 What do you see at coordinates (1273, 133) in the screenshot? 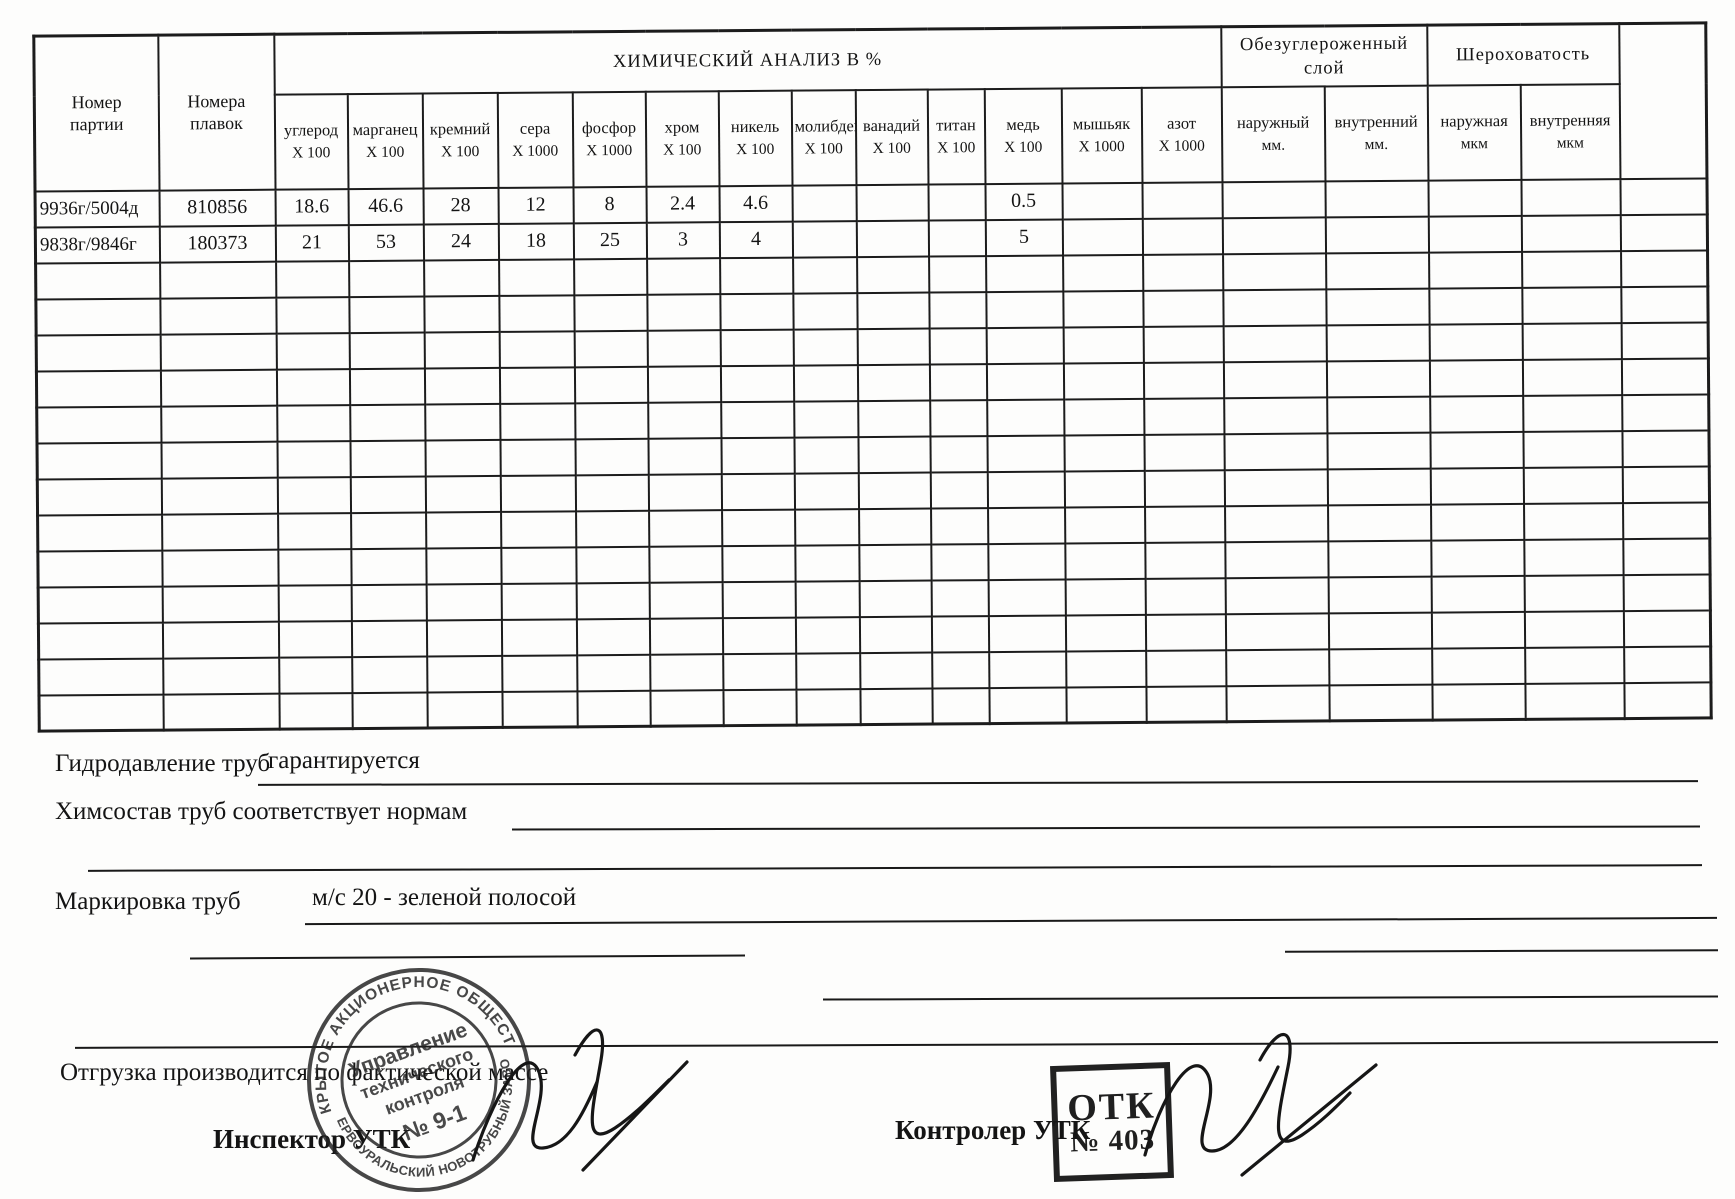
I see `header-col-decarb-outer: наружный мм.` at bounding box center [1273, 133].